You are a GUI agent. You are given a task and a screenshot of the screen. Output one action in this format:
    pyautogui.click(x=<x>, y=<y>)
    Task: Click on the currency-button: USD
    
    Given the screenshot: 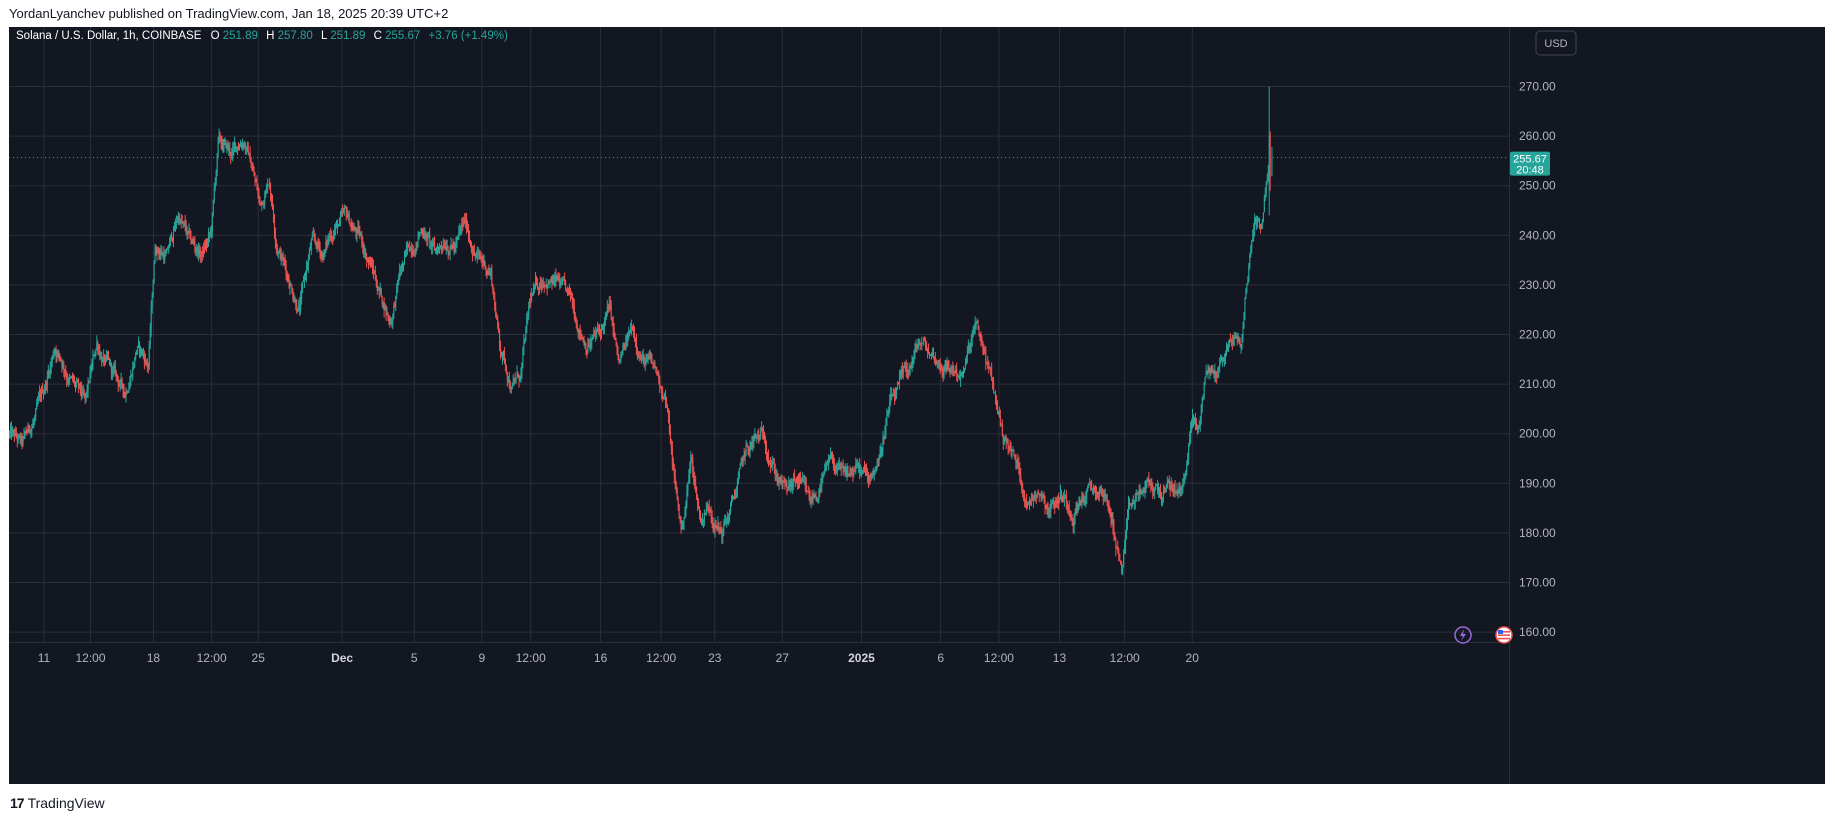 What is the action you would take?
    pyautogui.click(x=1556, y=43)
    